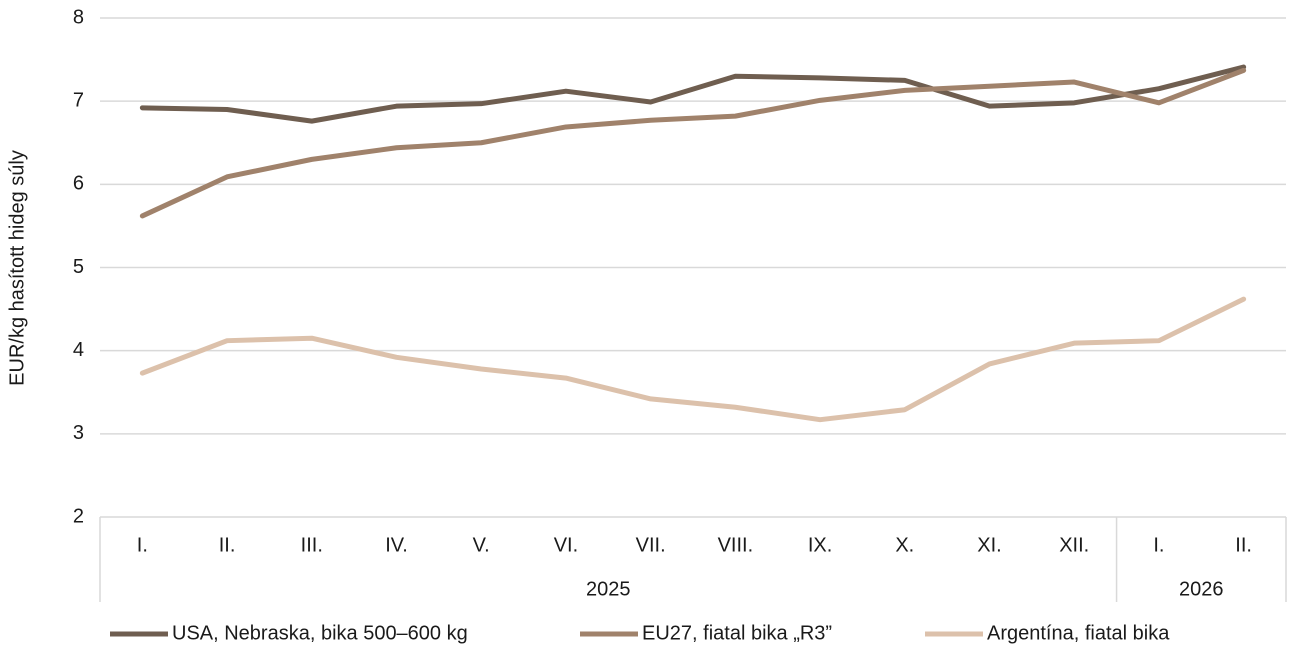 This screenshot has width=1290, height=652. What do you see at coordinates (1201, 589) in the screenshot?
I see `x-group-label: 2026` at bounding box center [1201, 589].